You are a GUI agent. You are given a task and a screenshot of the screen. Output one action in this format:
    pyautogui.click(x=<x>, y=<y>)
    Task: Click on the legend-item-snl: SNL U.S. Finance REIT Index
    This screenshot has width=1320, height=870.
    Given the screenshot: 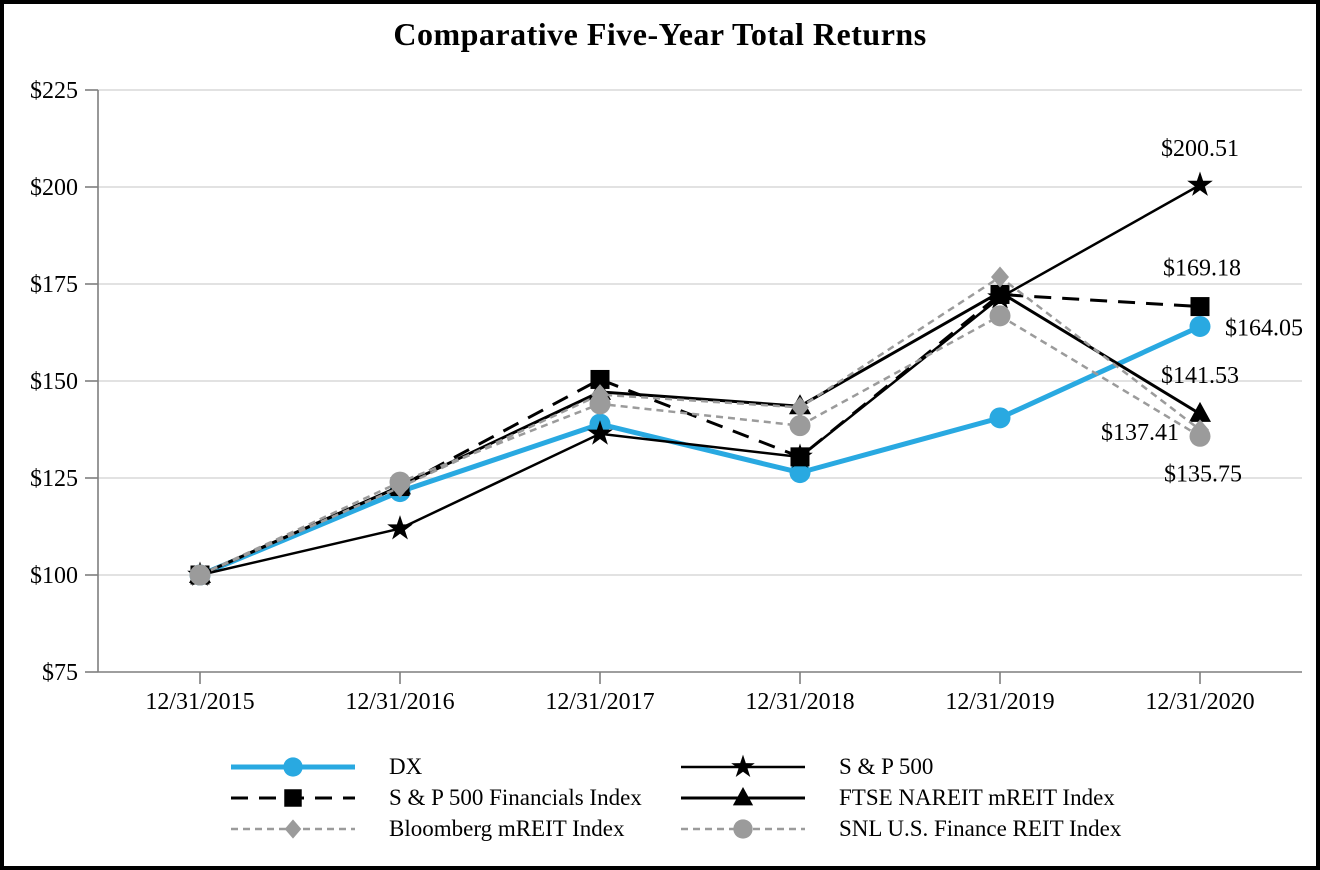 What is the action you would take?
    pyautogui.click(x=960, y=829)
    